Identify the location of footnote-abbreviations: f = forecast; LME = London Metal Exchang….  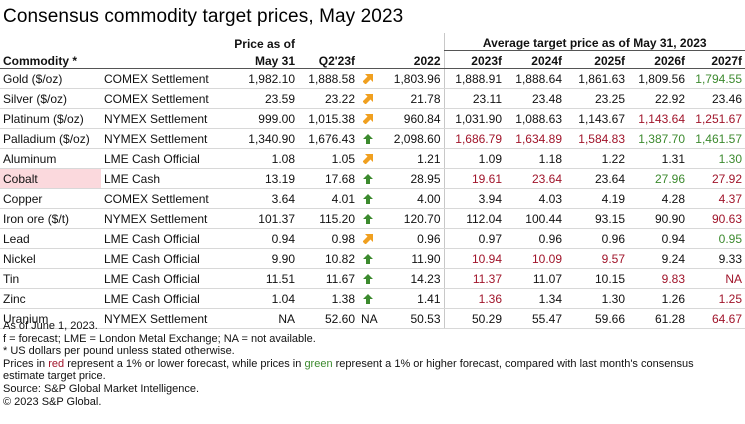
(159, 338).